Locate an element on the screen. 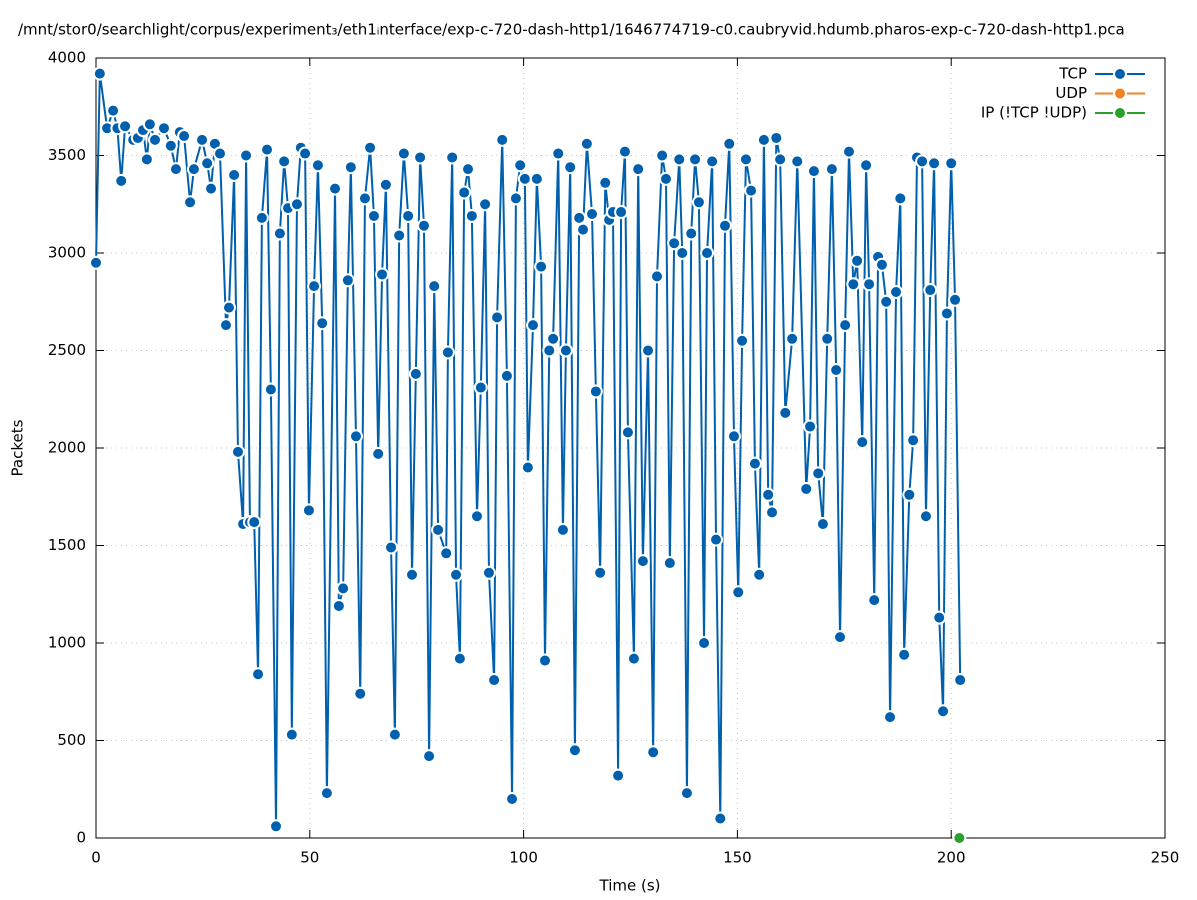 The height and width of the screenshot is (900, 1197). legend-label: TCP is located at coordinates (1072, 74).